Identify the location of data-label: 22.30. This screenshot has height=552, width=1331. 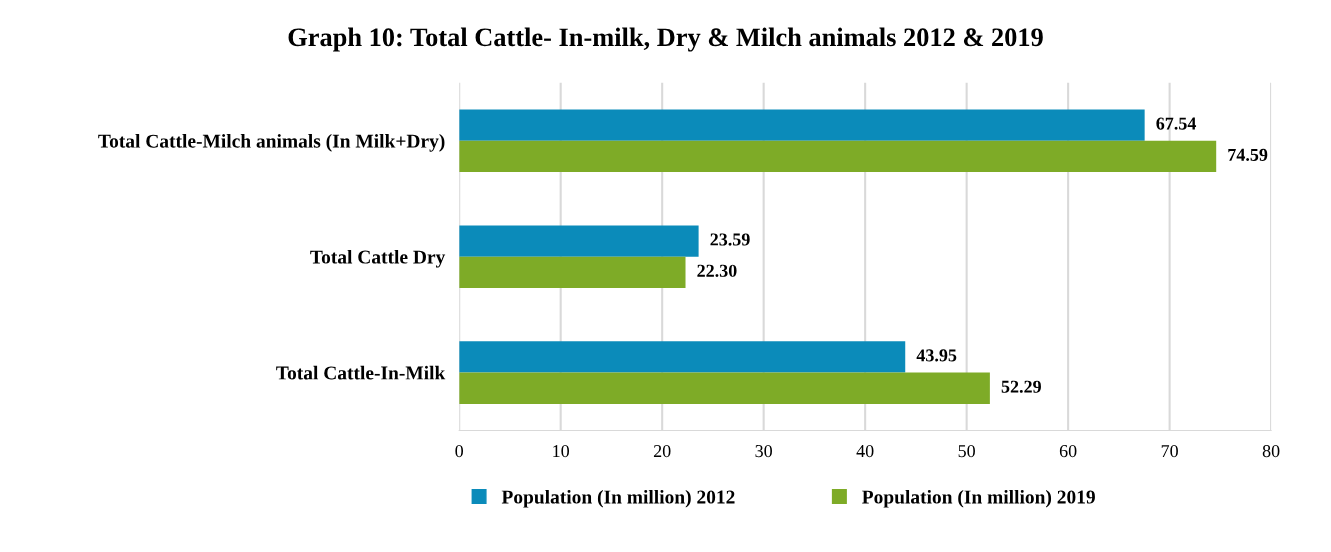
(717, 270).